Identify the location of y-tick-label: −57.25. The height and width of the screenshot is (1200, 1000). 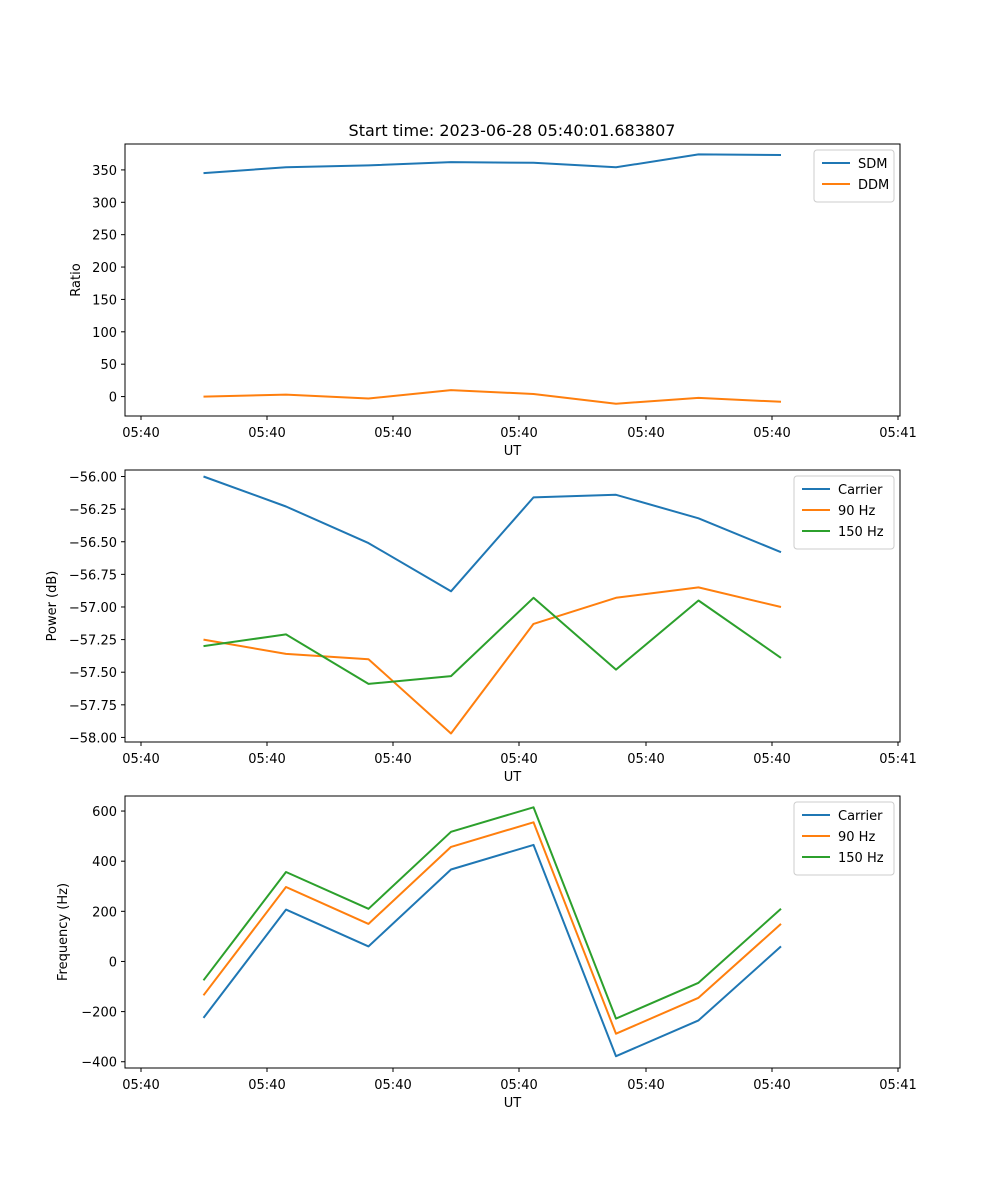
(93, 641).